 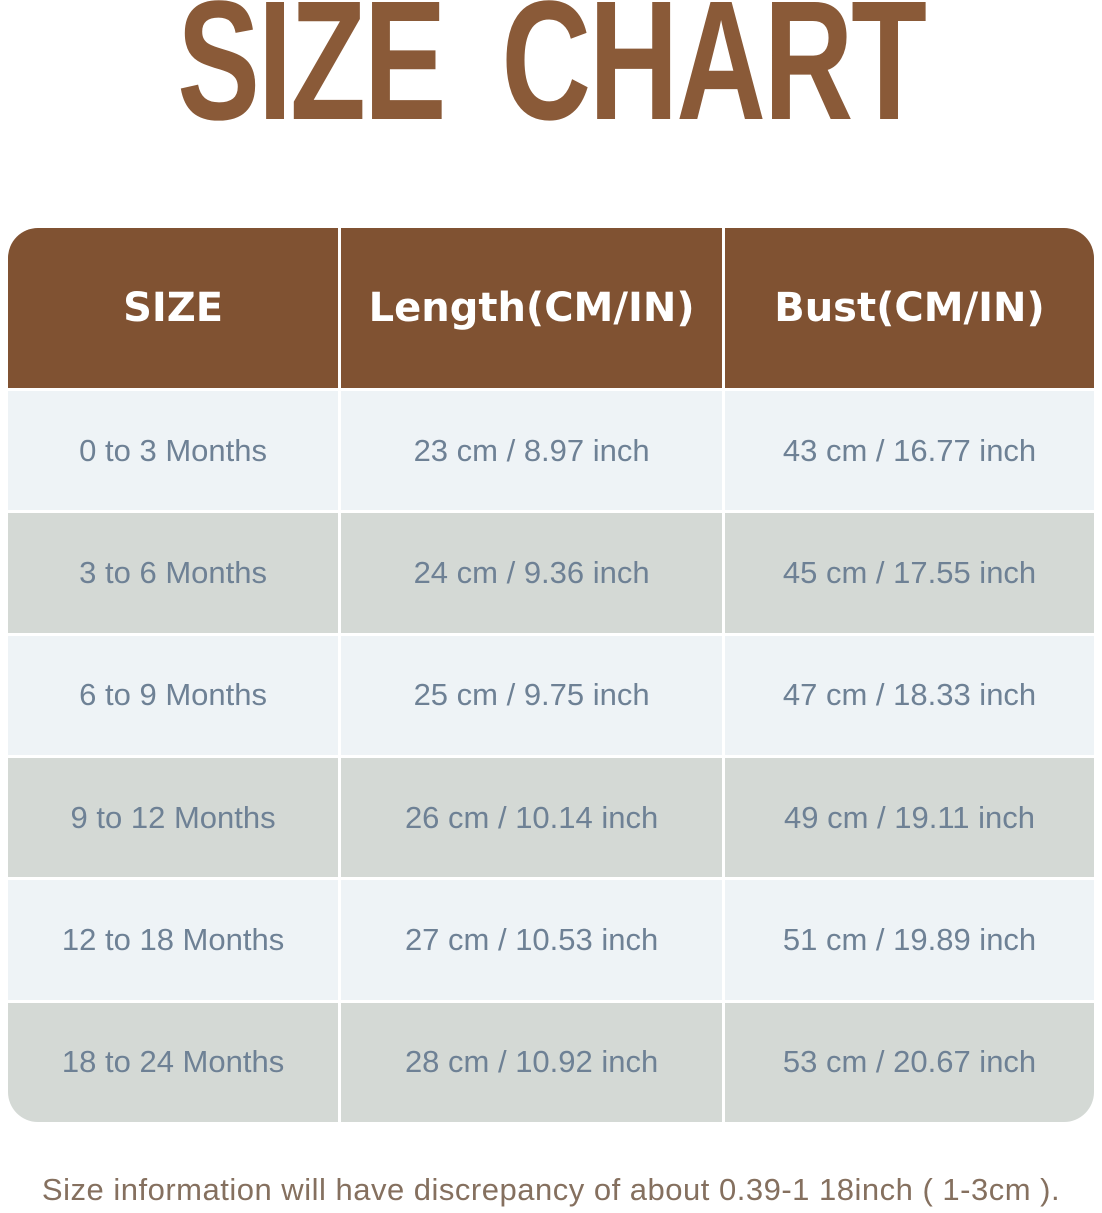 I want to click on table-cell: 9 to 12 Months, so click(x=173, y=818).